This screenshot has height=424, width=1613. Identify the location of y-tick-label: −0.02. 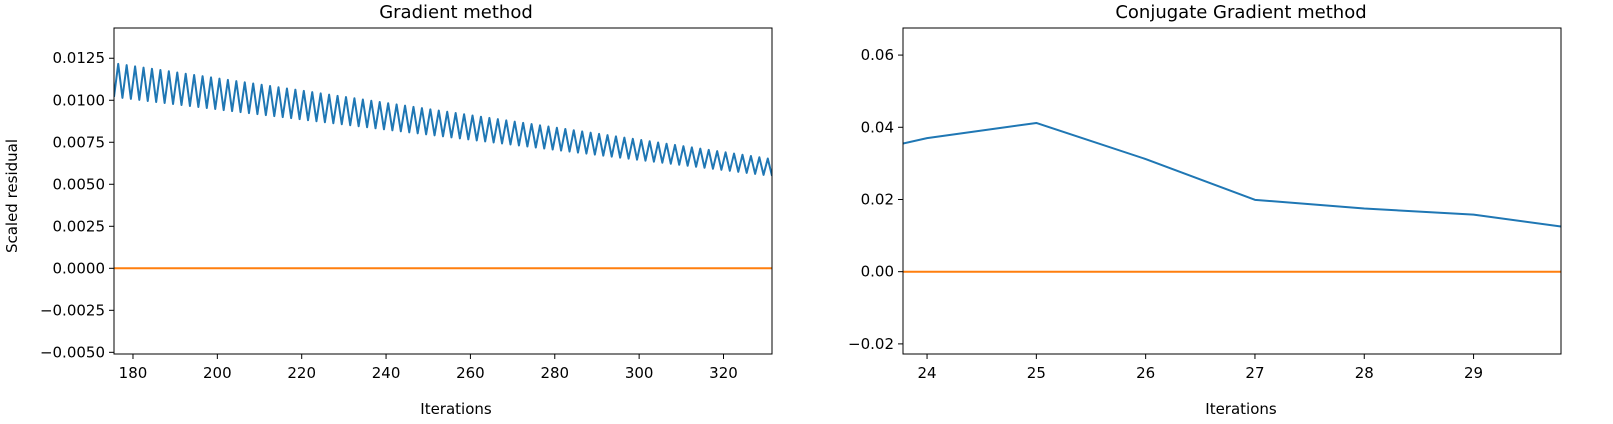
(871, 344).